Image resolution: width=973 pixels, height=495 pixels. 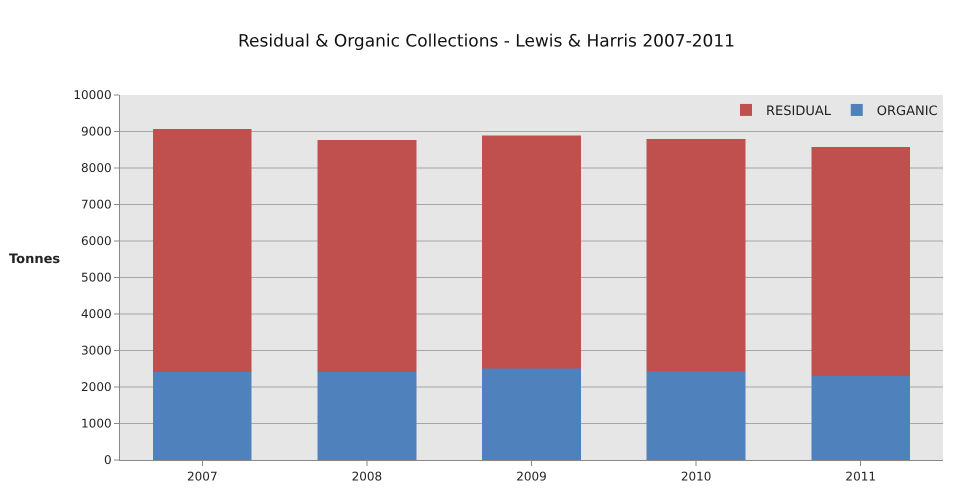 I want to click on y-tick-label: 9000, so click(x=96, y=131).